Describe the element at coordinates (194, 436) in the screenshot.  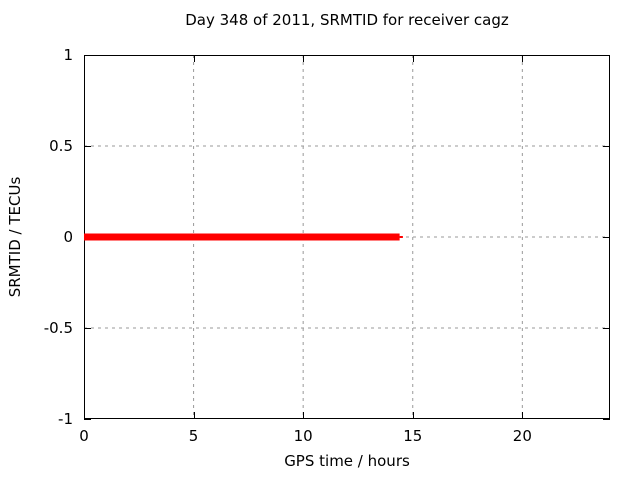
I see `x-tick-label: 5` at that location.